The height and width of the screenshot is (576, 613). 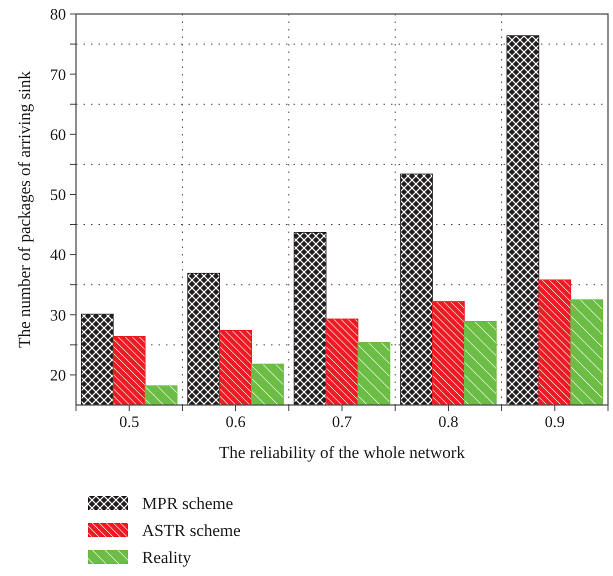 I want to click on y-tick-label: 20, so click(x=58, y=376).